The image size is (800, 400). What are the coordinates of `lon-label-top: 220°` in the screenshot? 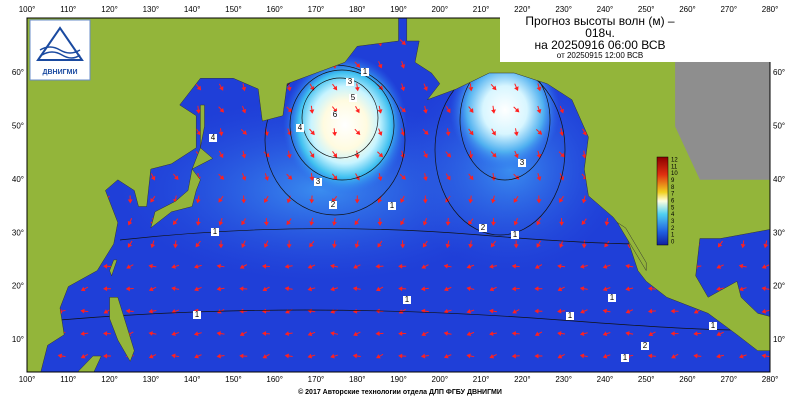 It's located at (522, 9).